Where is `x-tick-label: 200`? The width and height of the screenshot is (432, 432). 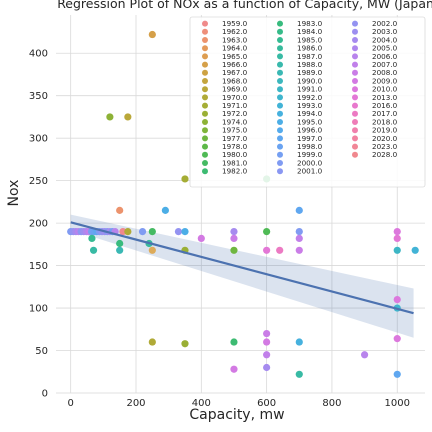 x-tick-label: 200 is located at coordinates (135, 403).